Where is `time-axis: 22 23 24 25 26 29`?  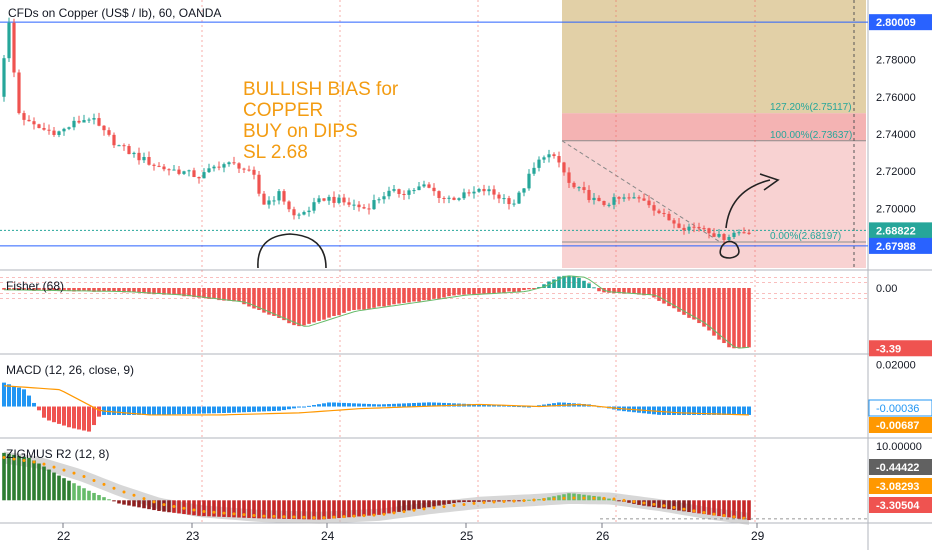
time-axis: 22 23 24 25 26 29 is located at coordinates (411, 533).